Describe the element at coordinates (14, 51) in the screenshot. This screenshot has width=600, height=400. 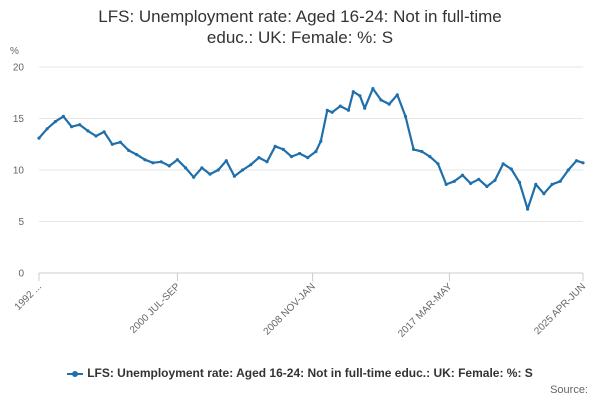
I see `y-axis-unit-label: %` at that location.